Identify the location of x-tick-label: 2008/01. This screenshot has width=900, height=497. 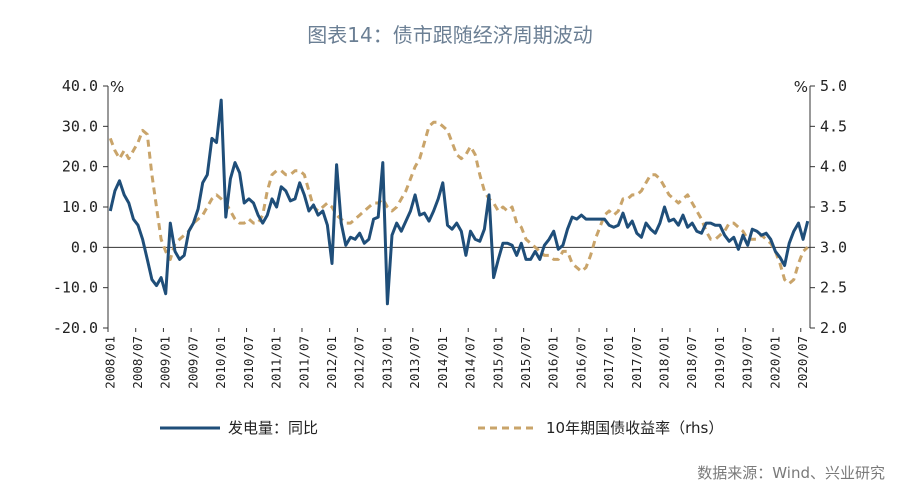
(109, 362).